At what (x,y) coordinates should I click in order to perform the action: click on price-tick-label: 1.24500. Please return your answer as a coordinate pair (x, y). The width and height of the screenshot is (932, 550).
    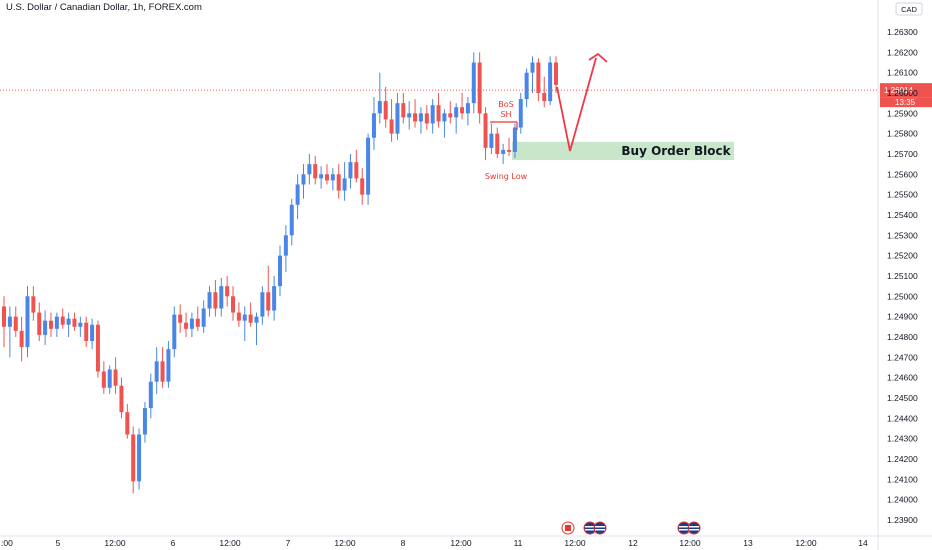
    Looking at the image, I should click on (902, 398).